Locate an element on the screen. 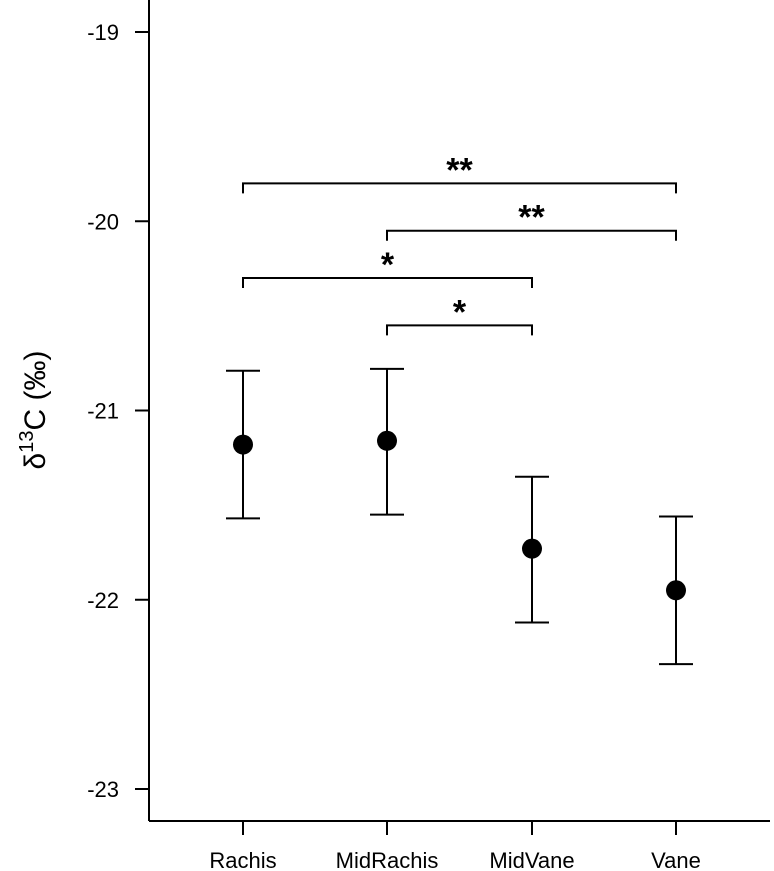 Image resolution: width=774 pixels, height=871 pixels. y-tick-label: -22 is located at coordinates (103, 600).